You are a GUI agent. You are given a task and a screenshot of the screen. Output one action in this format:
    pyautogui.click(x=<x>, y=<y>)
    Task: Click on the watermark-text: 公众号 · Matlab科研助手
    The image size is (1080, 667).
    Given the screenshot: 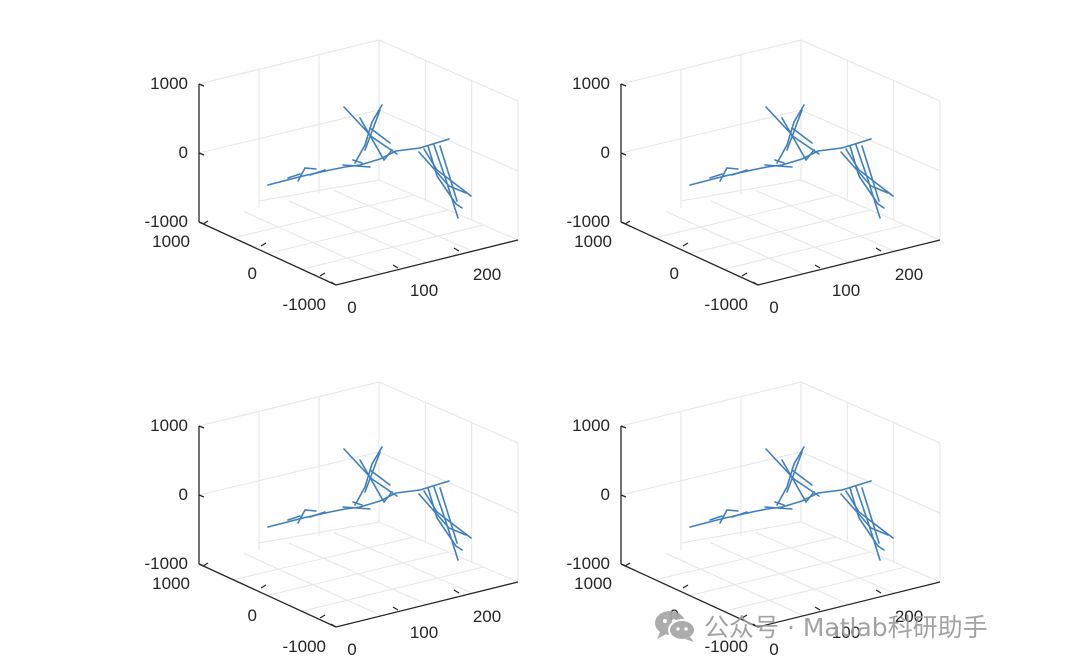 What is the action you would take?
    pyautogui.click(x=846, y=627)
    